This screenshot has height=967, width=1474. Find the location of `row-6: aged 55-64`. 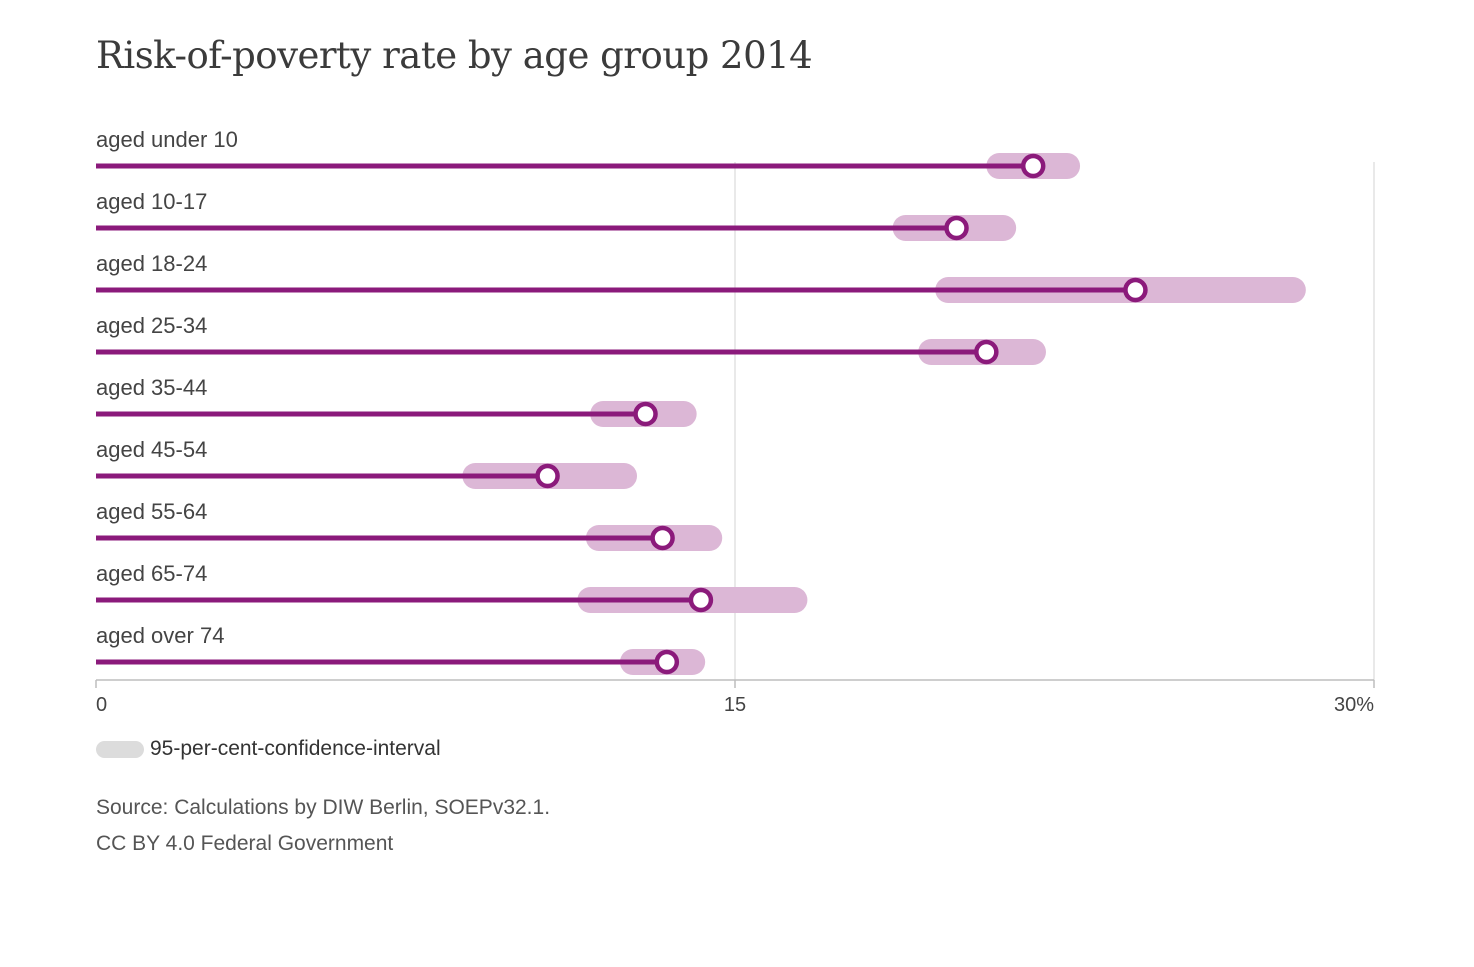

row-6: aged 55-64 is located at coordinates (409, 525).